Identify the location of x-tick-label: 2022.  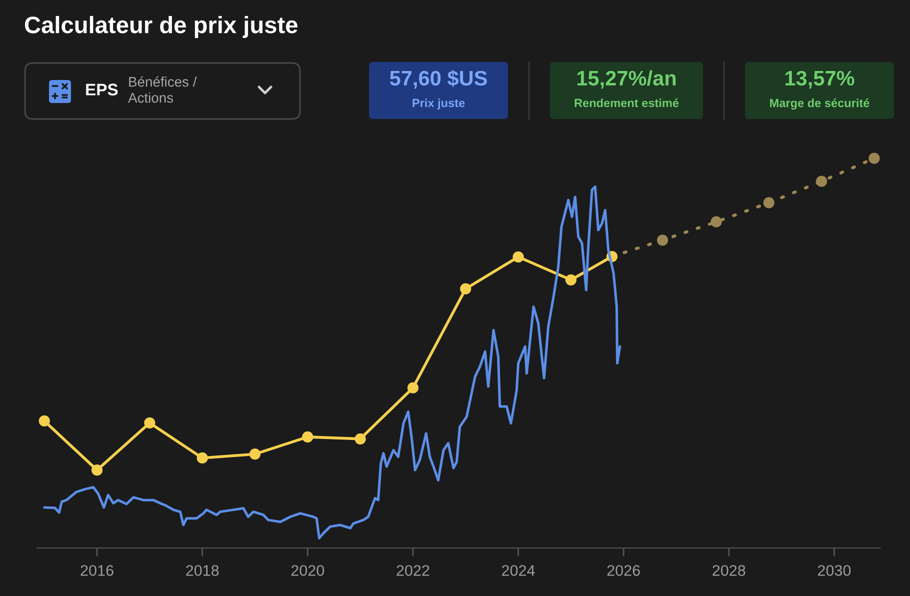
(413, 570).